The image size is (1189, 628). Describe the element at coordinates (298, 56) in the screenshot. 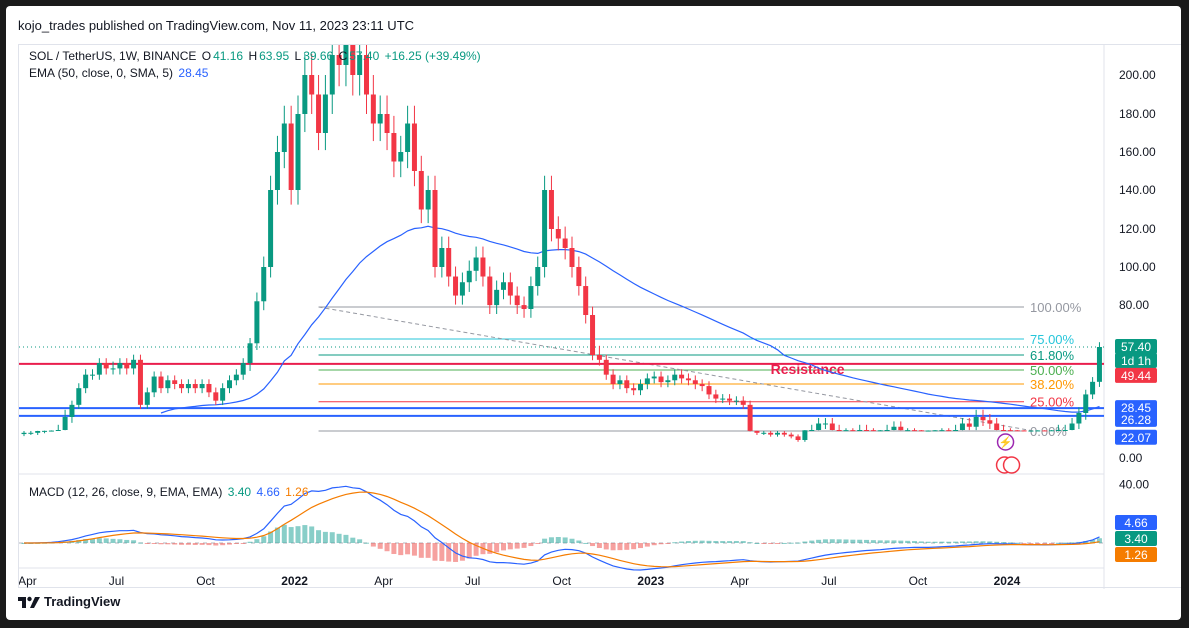

I see `low-label: L` at that location.